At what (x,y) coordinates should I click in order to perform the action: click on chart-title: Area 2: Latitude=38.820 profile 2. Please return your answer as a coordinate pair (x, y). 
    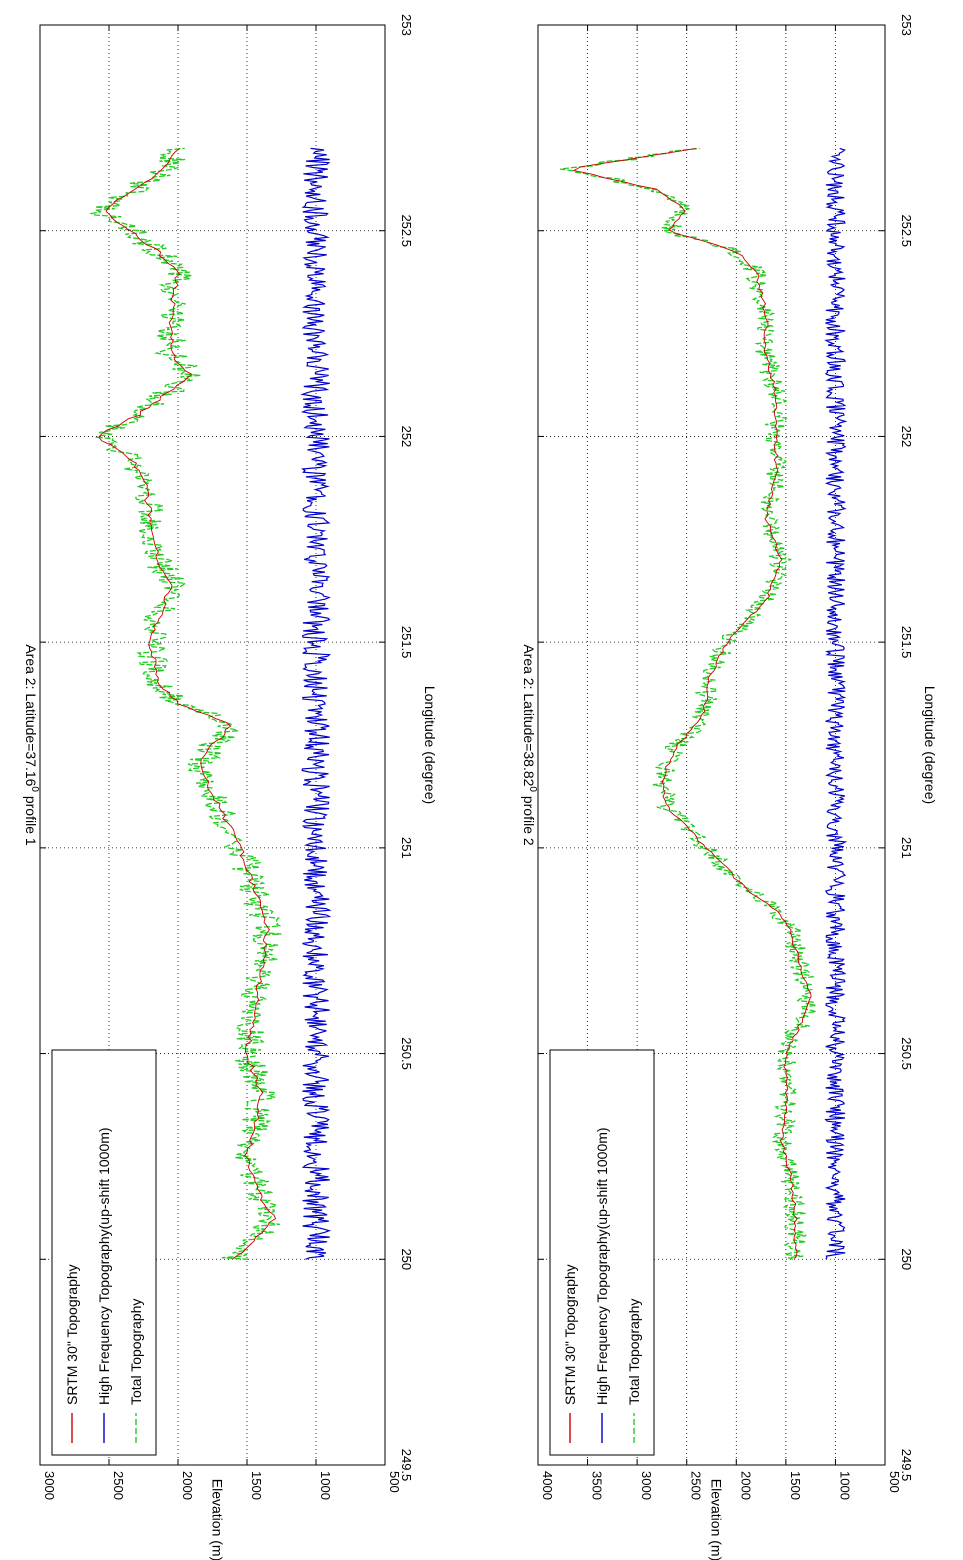
    Looking at the image, I should click on (529, 745).